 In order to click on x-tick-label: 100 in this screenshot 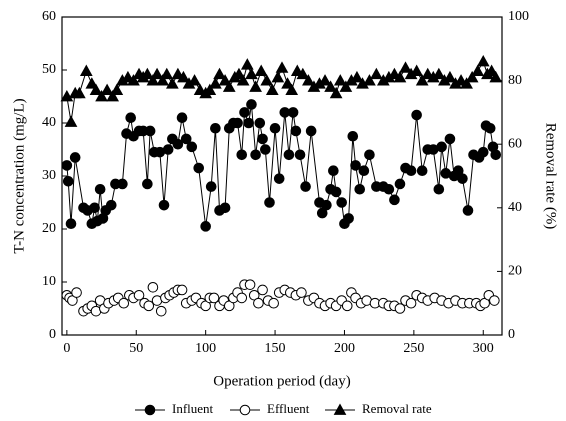, I will do `click(205, 348)`.